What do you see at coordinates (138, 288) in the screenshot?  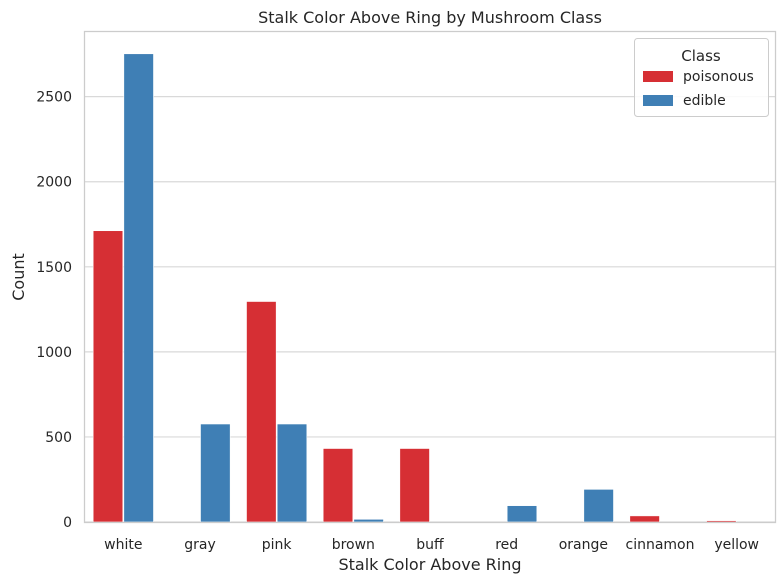 I see `bar-edible-white` at bounding box center [138, 288].